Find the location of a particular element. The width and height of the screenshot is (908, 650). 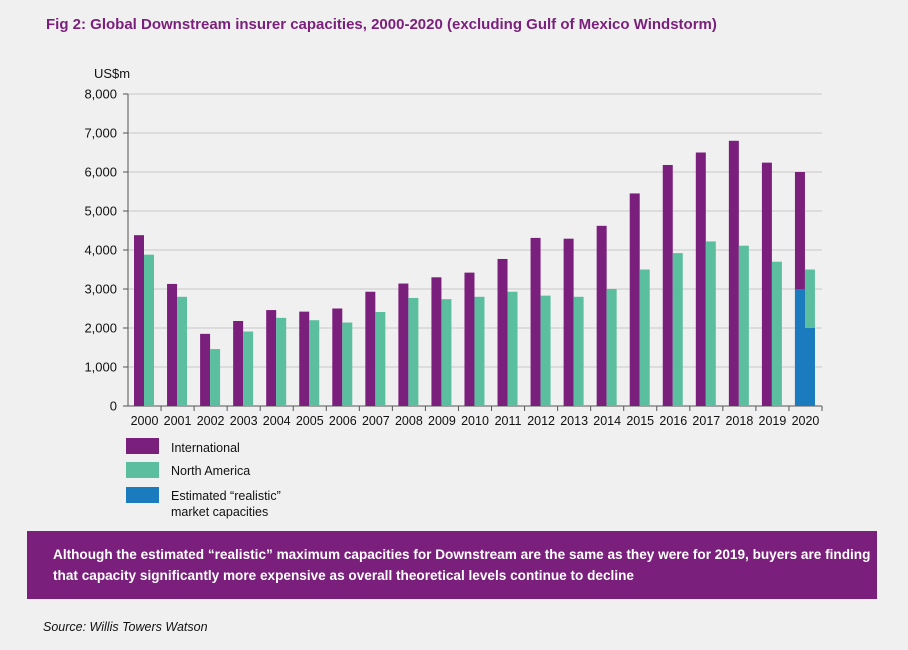

x-tick-label: 2000 is located at coordinates (145, 421).